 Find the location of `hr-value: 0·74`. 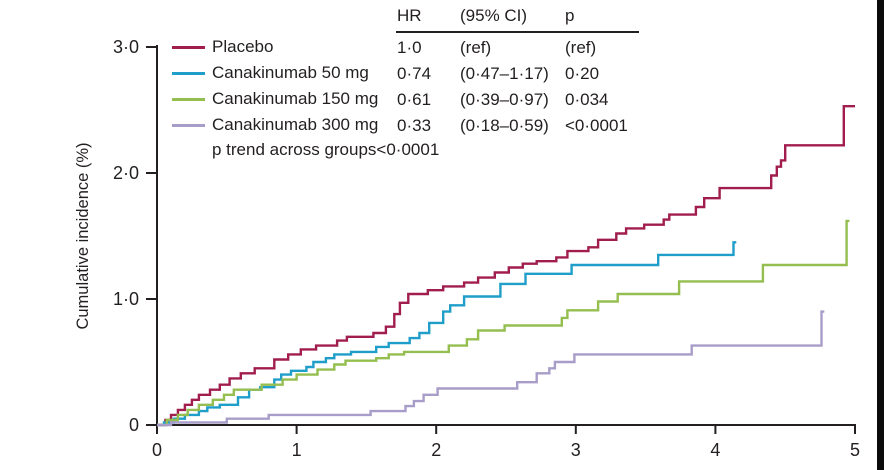

hr-value: 0·74 is located at coordinates (414, 73).